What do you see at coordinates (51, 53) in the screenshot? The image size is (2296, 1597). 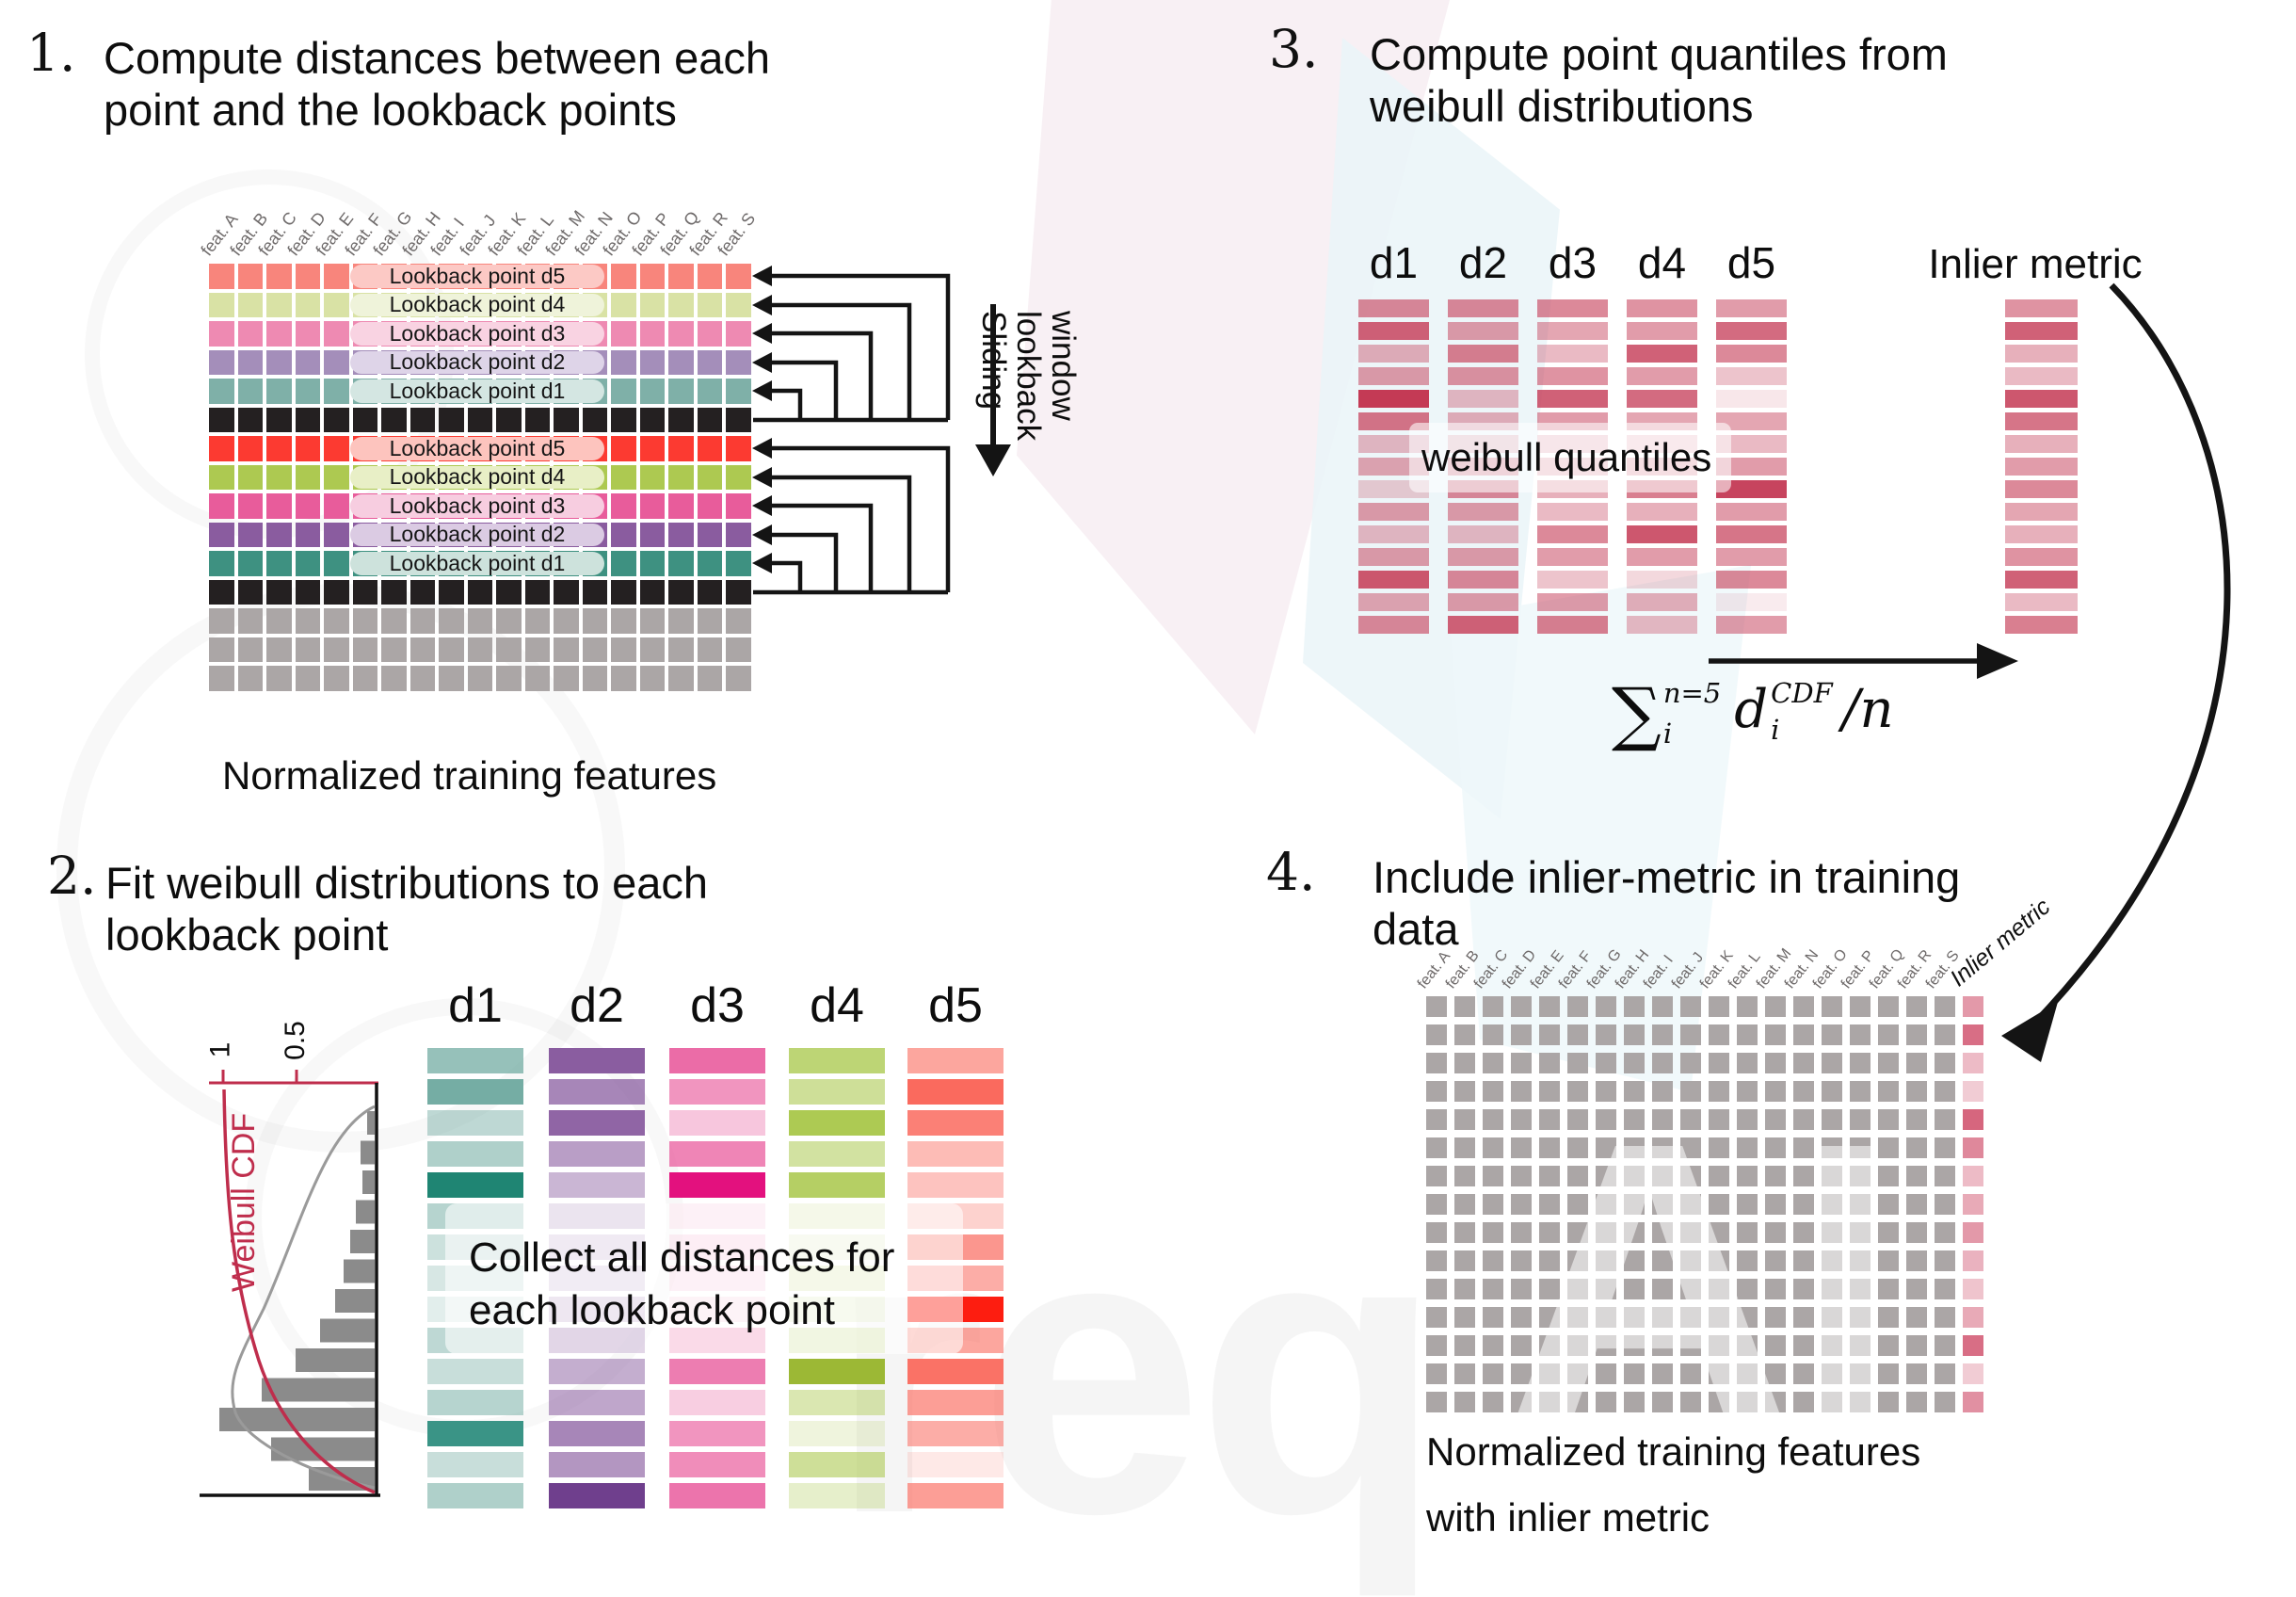 I see `step-1-number: 1.` at bounding box center [51, 53].